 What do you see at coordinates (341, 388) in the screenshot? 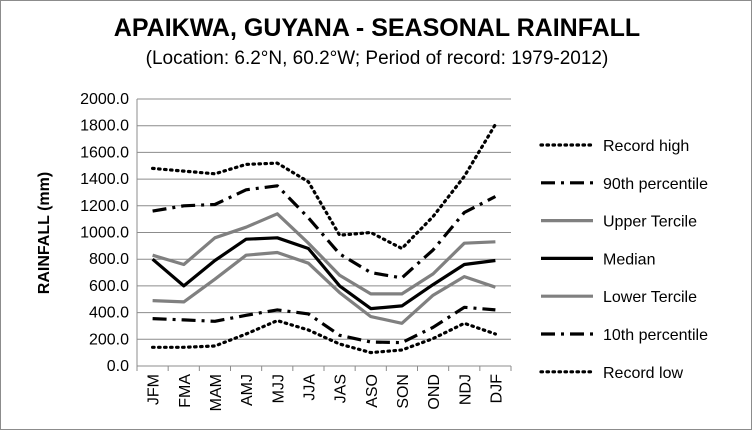
I see `x-tick-label: JAS` at bounding box center [341, 388].